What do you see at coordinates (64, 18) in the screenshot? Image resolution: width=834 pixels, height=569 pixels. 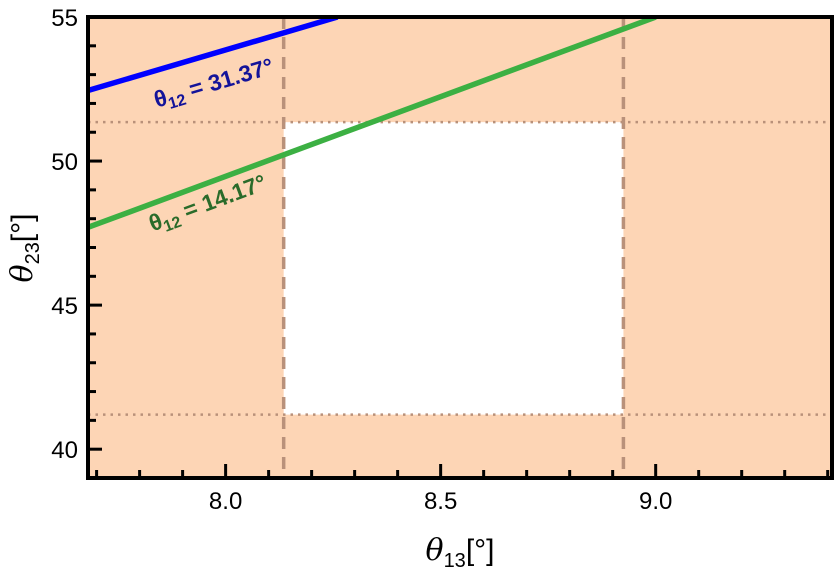 I see `y-tick-label: 55` at bounding box center [64, 18].